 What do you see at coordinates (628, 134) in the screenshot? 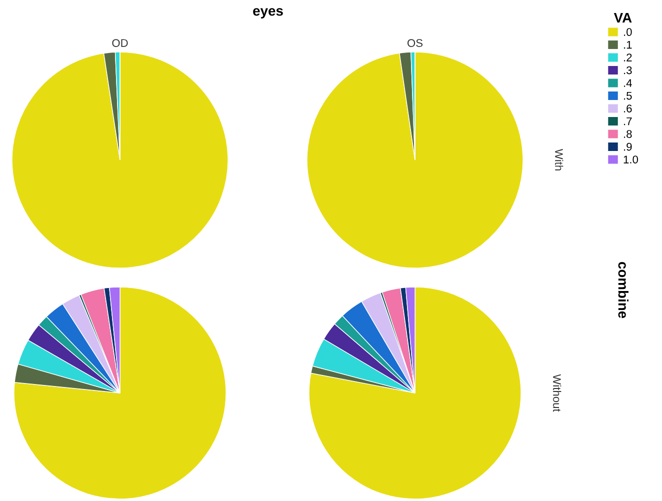
I see `legend-label: .8` at bounding box center [628, 134].